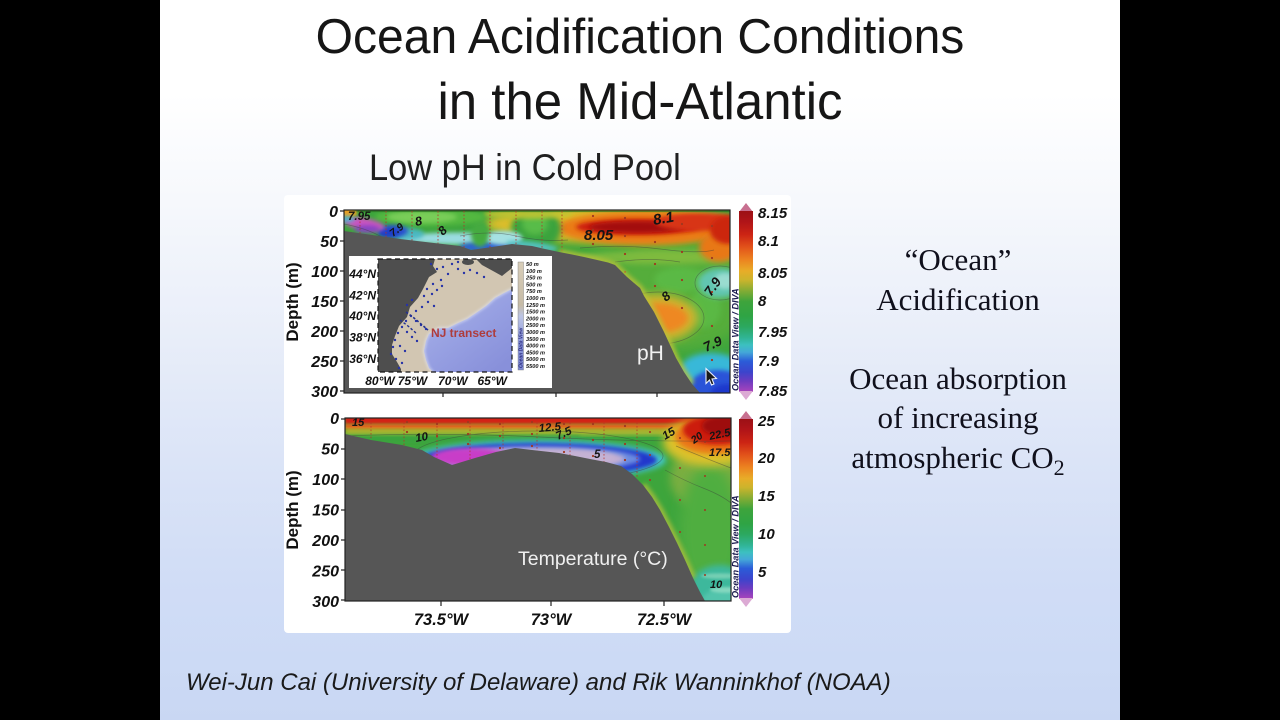  What do you see at coordinates (534, 292) in the screenshot?
I see `svg-text: 750 m` at bounding box center [534, 292].